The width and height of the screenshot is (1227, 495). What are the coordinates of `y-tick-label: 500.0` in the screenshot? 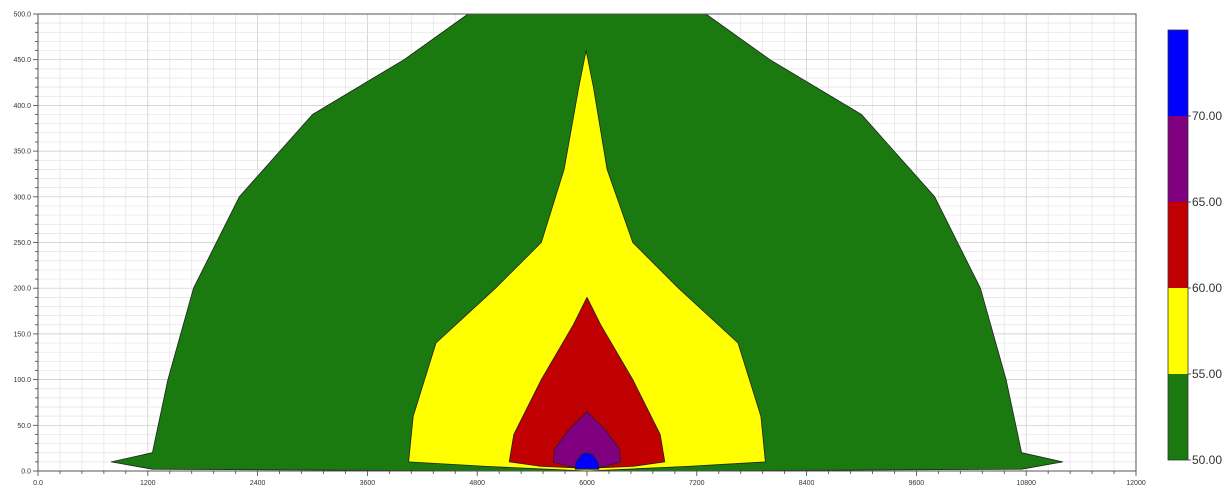 It's located at (22, 15).